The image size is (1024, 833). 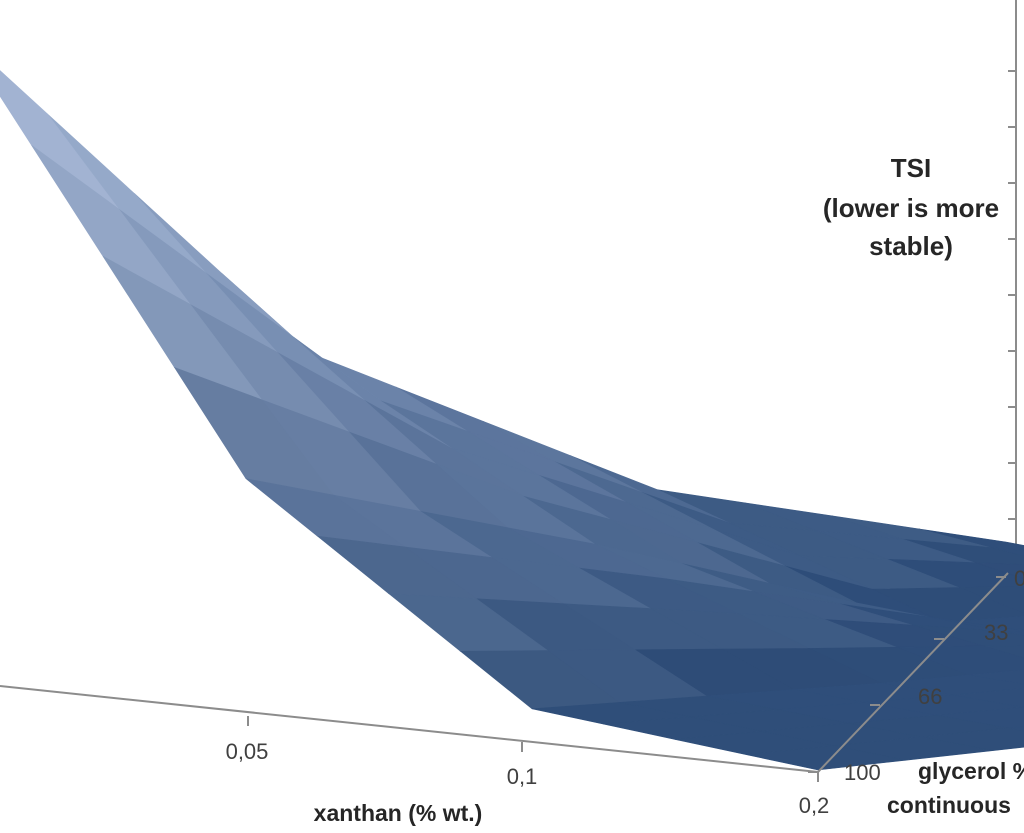 I want to click on y-axis-line, so click(x=913, y=672).